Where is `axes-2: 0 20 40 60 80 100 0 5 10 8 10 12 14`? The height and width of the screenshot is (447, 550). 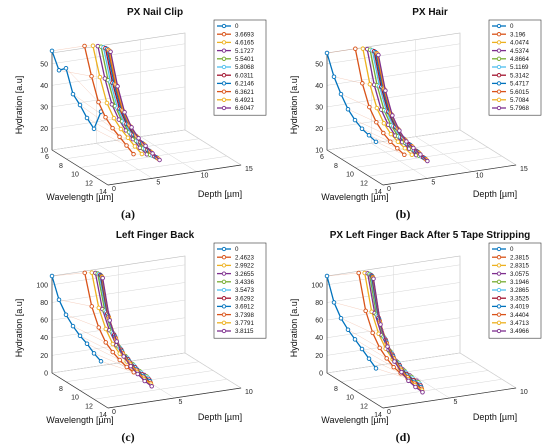
axes-2: 0 20 40 60 80 100 0 5 10 8 10 12 14 is located at coordinates (144, 337).